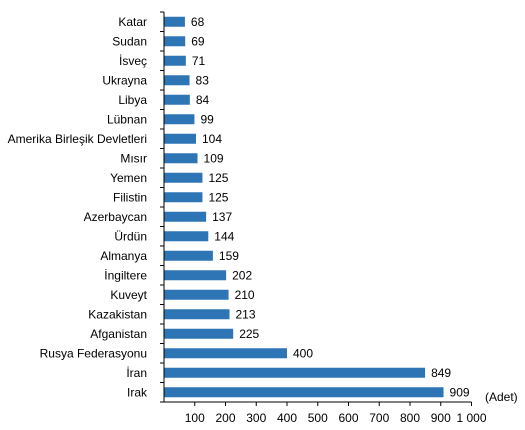 The image size is (525, 430). Describe the element at coordinates (130, 236) in the screenshot. I see `category-label: Ürdün` at that location.